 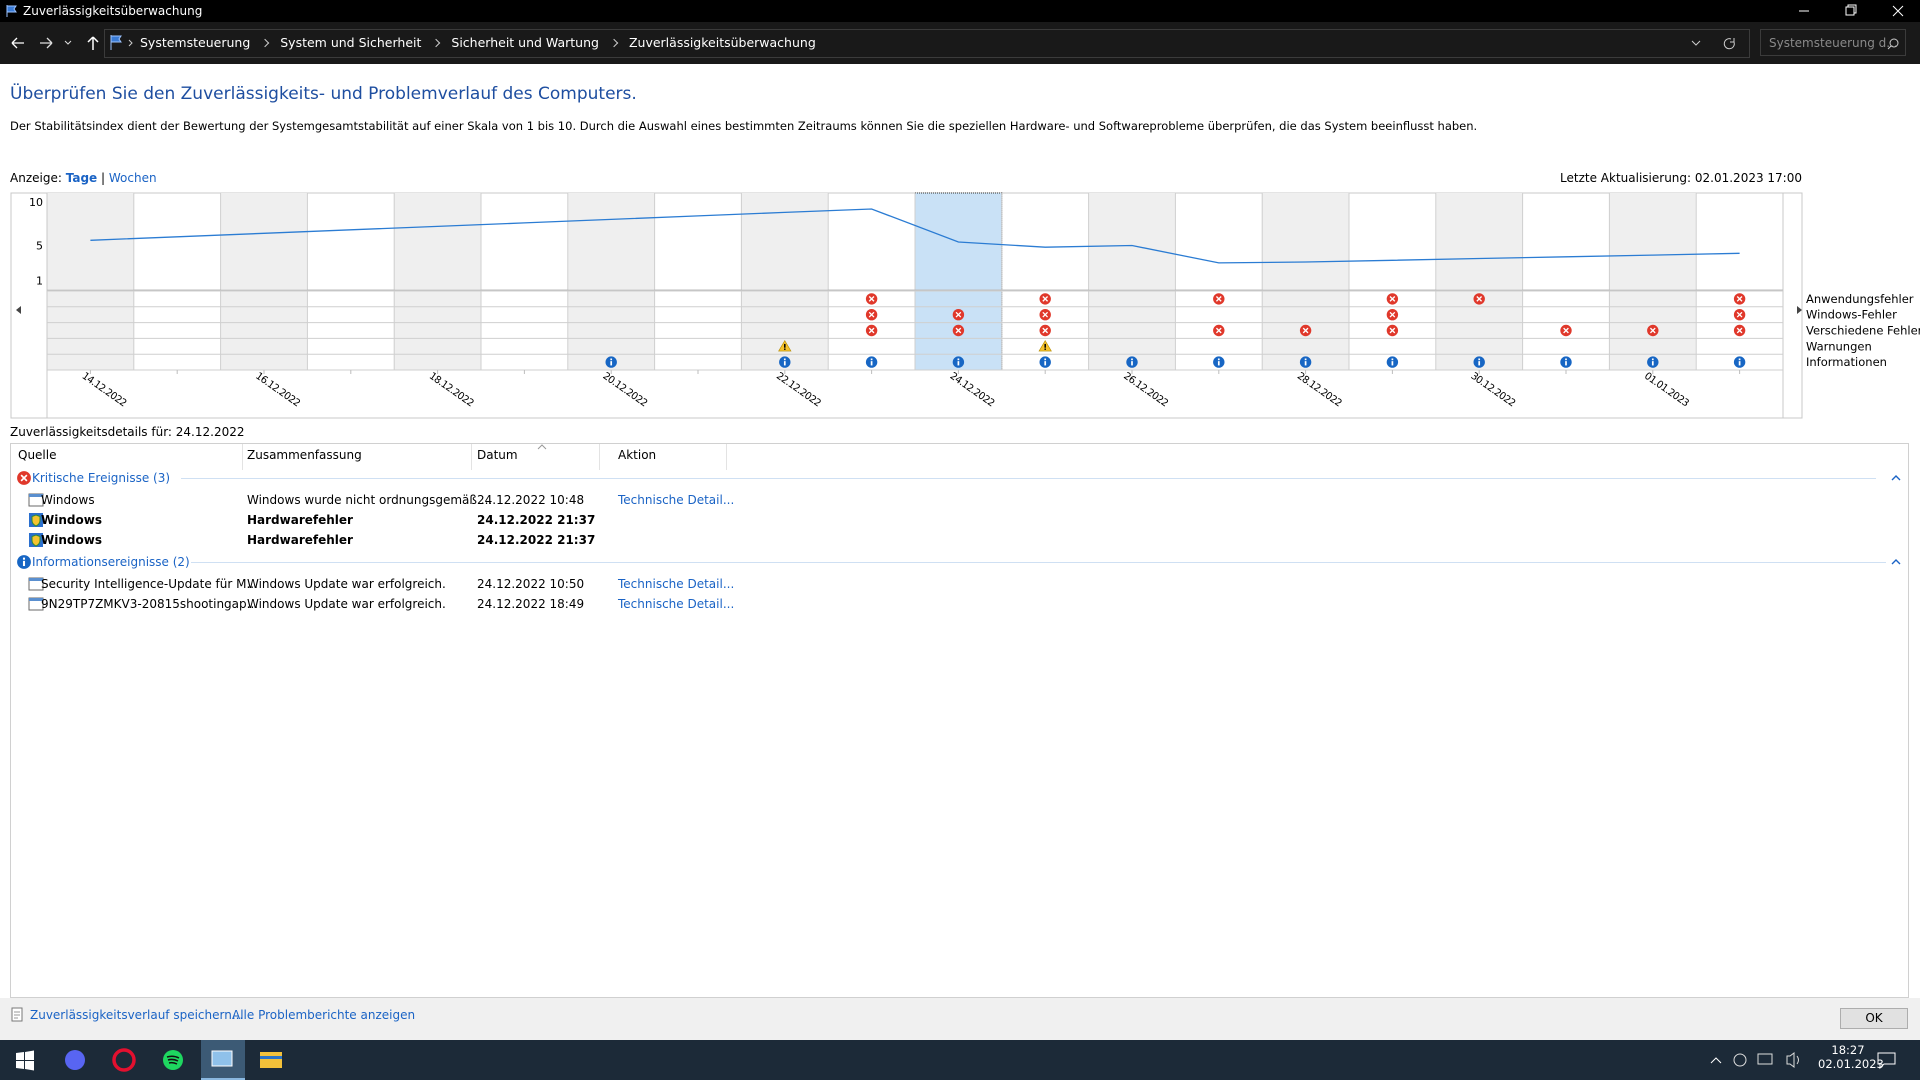 I want to click on all-reports-link: Alle Problemberichte anzeigen, so click(x=324, y=1015).